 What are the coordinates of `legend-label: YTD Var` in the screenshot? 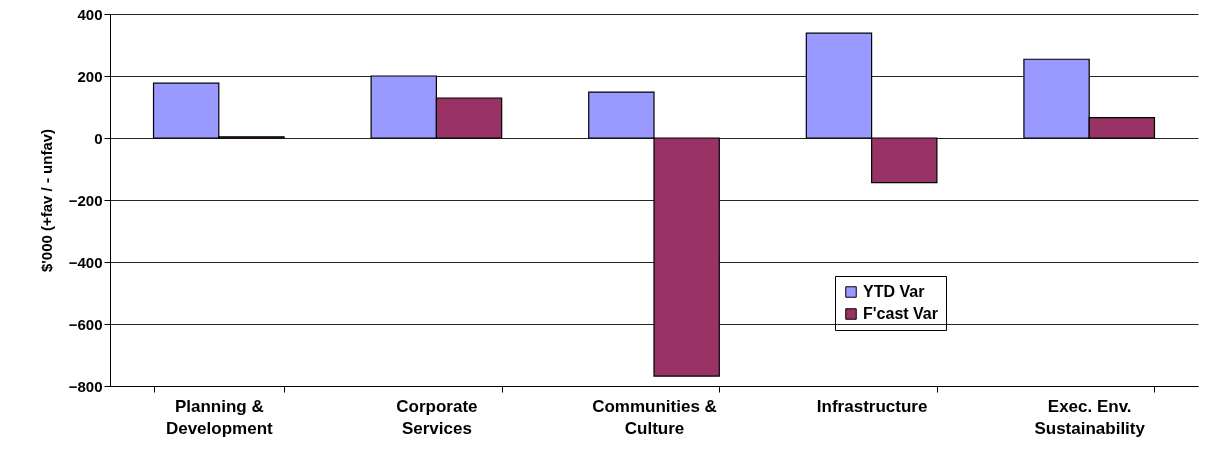 It's located at (894, 291).